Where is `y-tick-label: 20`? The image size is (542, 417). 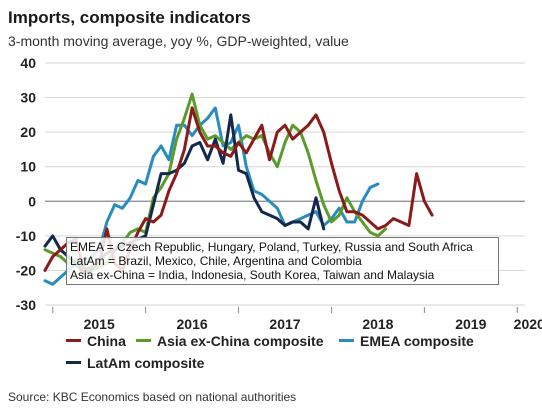 y-tick-label: 20 is located at coordinates (28, 132).